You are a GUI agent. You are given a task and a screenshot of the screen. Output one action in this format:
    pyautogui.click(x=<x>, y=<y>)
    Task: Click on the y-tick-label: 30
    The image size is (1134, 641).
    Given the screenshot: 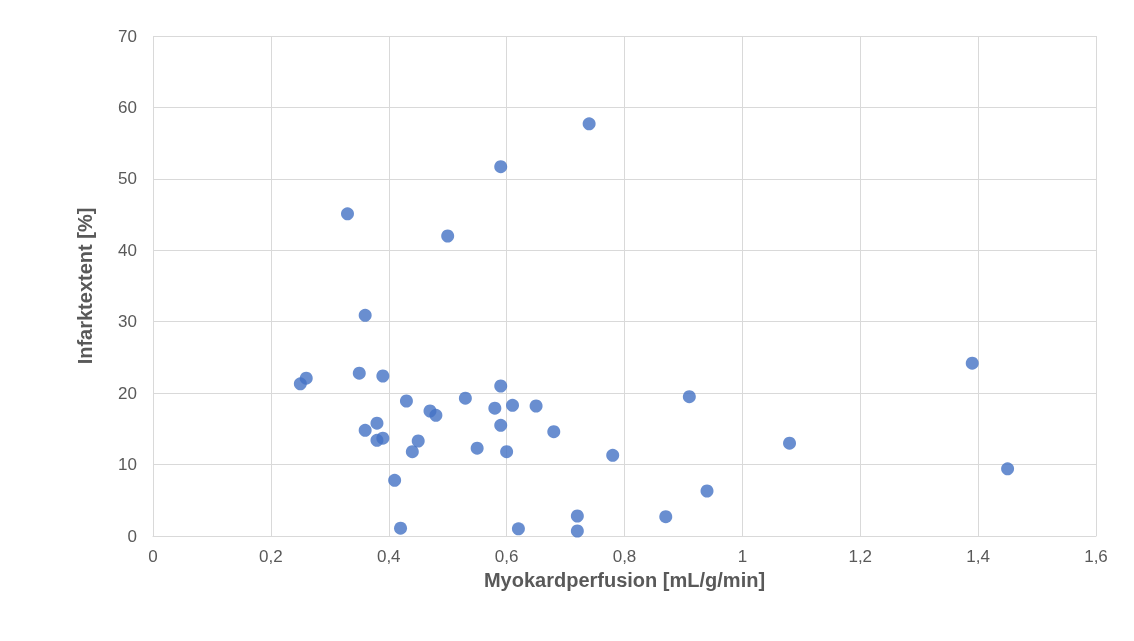 What is the action you would take?
    pyautogui.click(x=127, y=322)
    